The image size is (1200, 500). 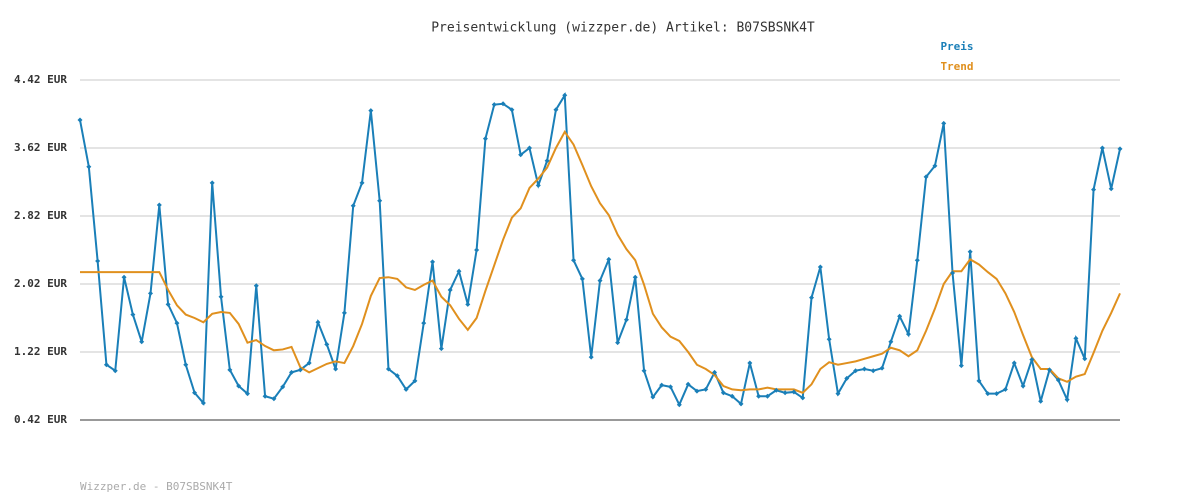 What do you see at coordinates (156, 486) in the screenshot?
I see `footer: Wizzper.de - B07SBSNK4T` at bounding box center [156, 486].